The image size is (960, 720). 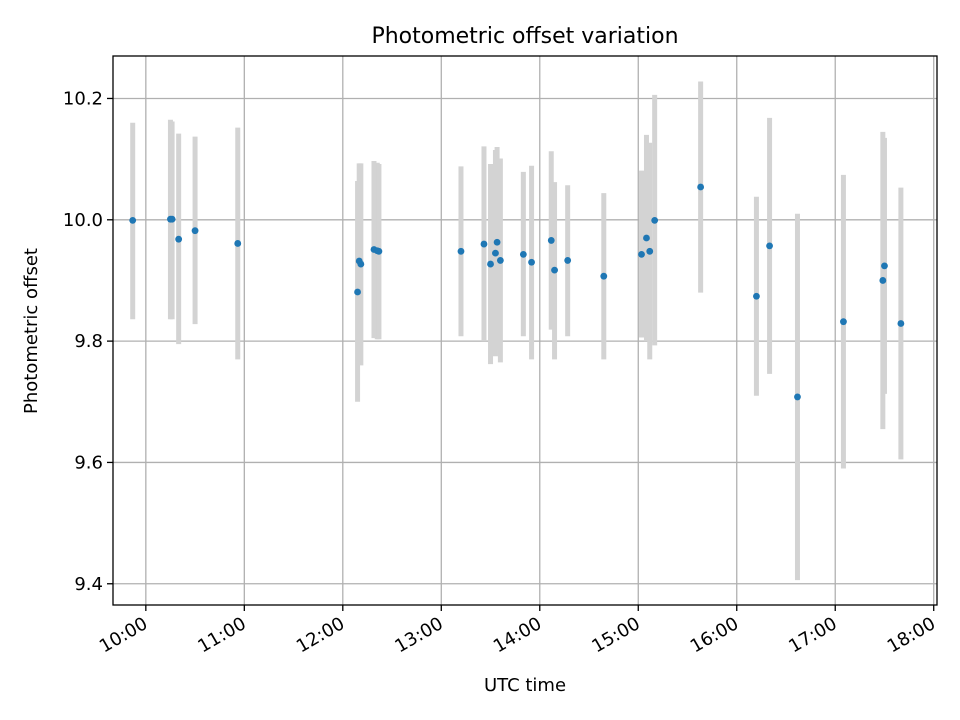 I want to click on y-tick-label: 9.4, so click(x=88, y=584).